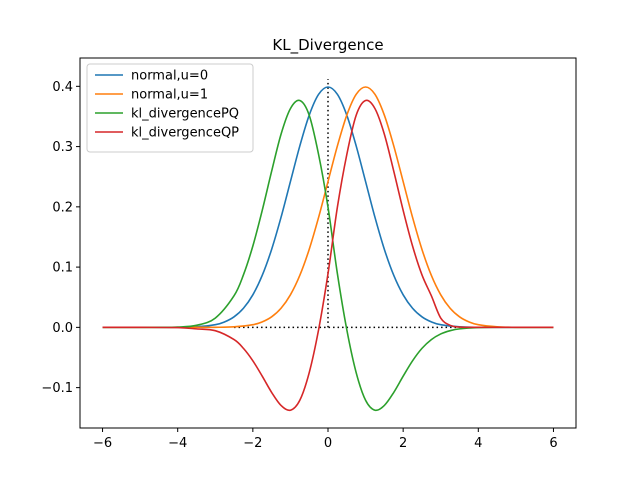  Describe the element at coordinates (62, 268) in the screenshot. I see `y-tick-label: 0.1` at that location.